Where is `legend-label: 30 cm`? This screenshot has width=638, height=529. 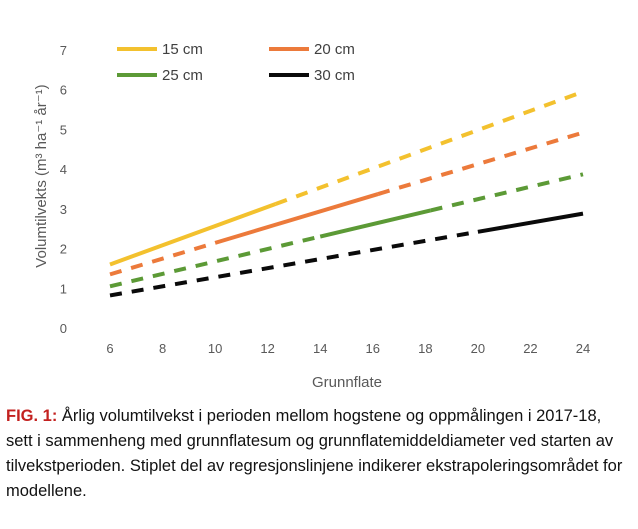 legend-label: 30 cm is located at coordinates (334, 75).